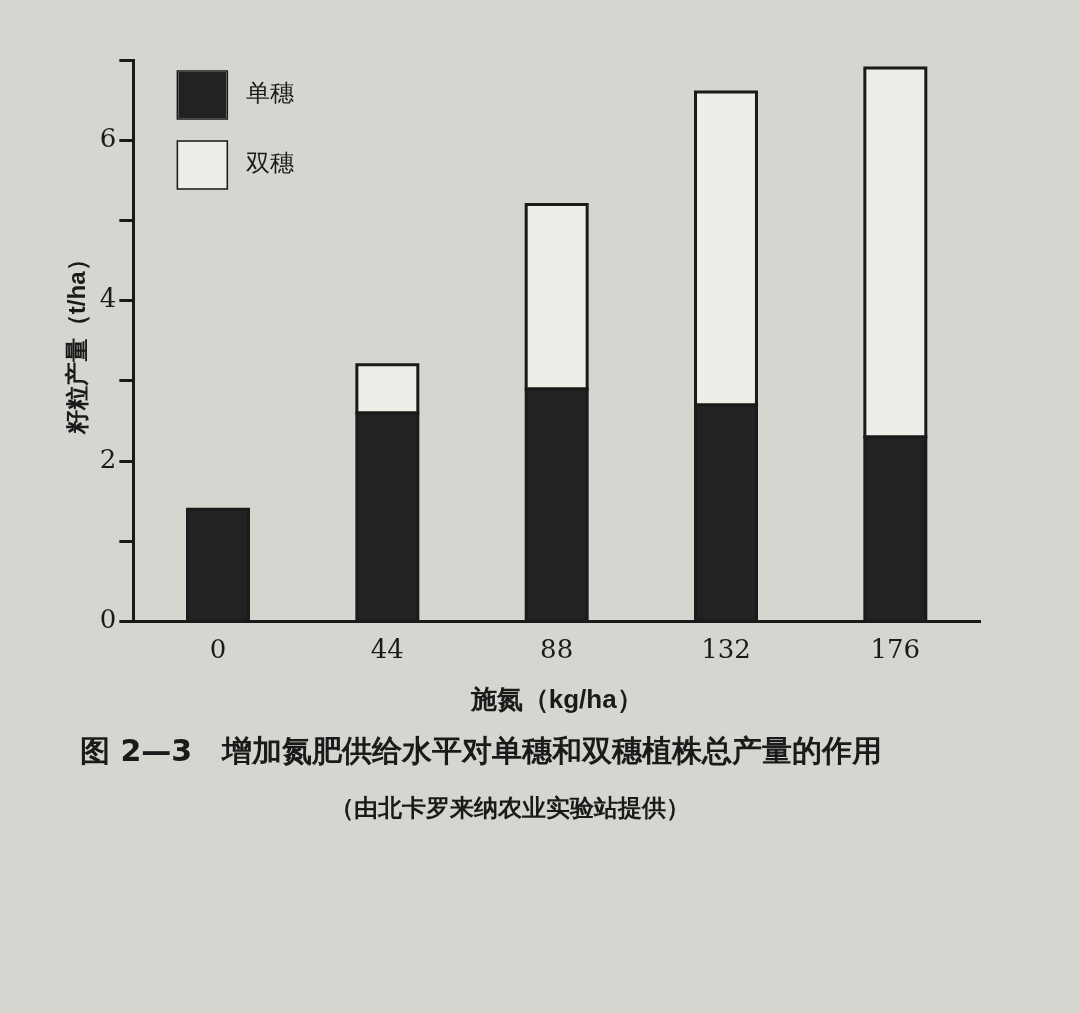  Describe the element at coordinates (270, 163) in the screenshot. I see `legend-label: 双穗` at that location.